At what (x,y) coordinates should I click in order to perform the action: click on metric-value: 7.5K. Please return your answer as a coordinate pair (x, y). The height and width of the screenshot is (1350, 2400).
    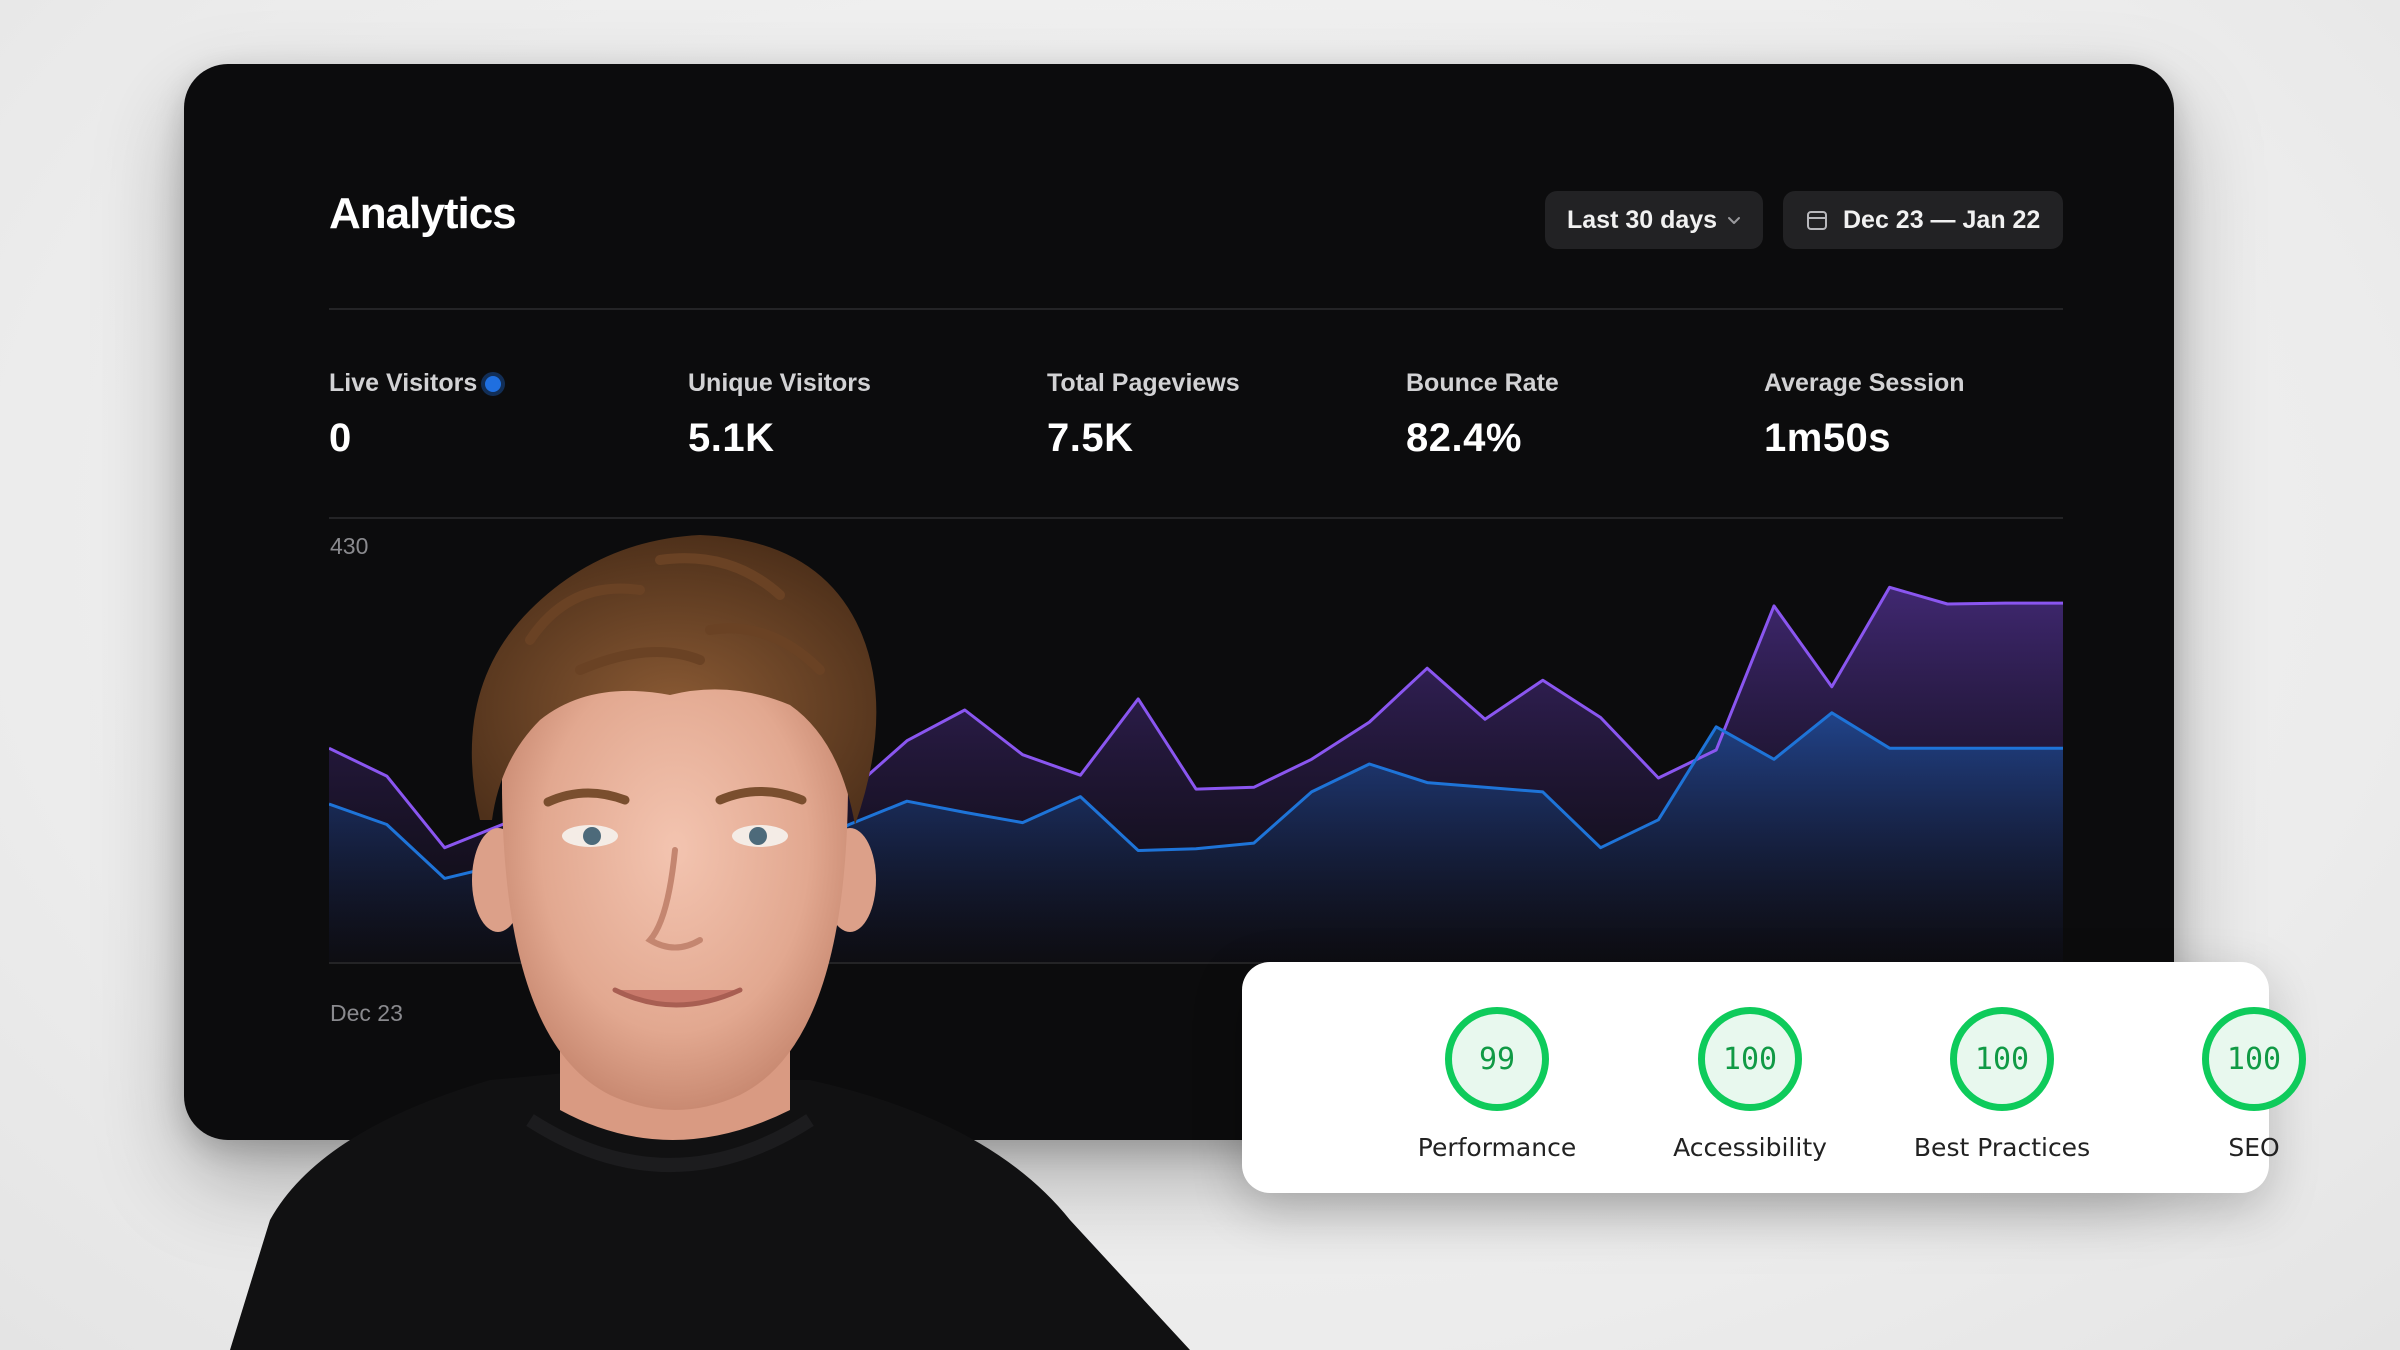
    Looking at the image, I should click on (1090, 438).